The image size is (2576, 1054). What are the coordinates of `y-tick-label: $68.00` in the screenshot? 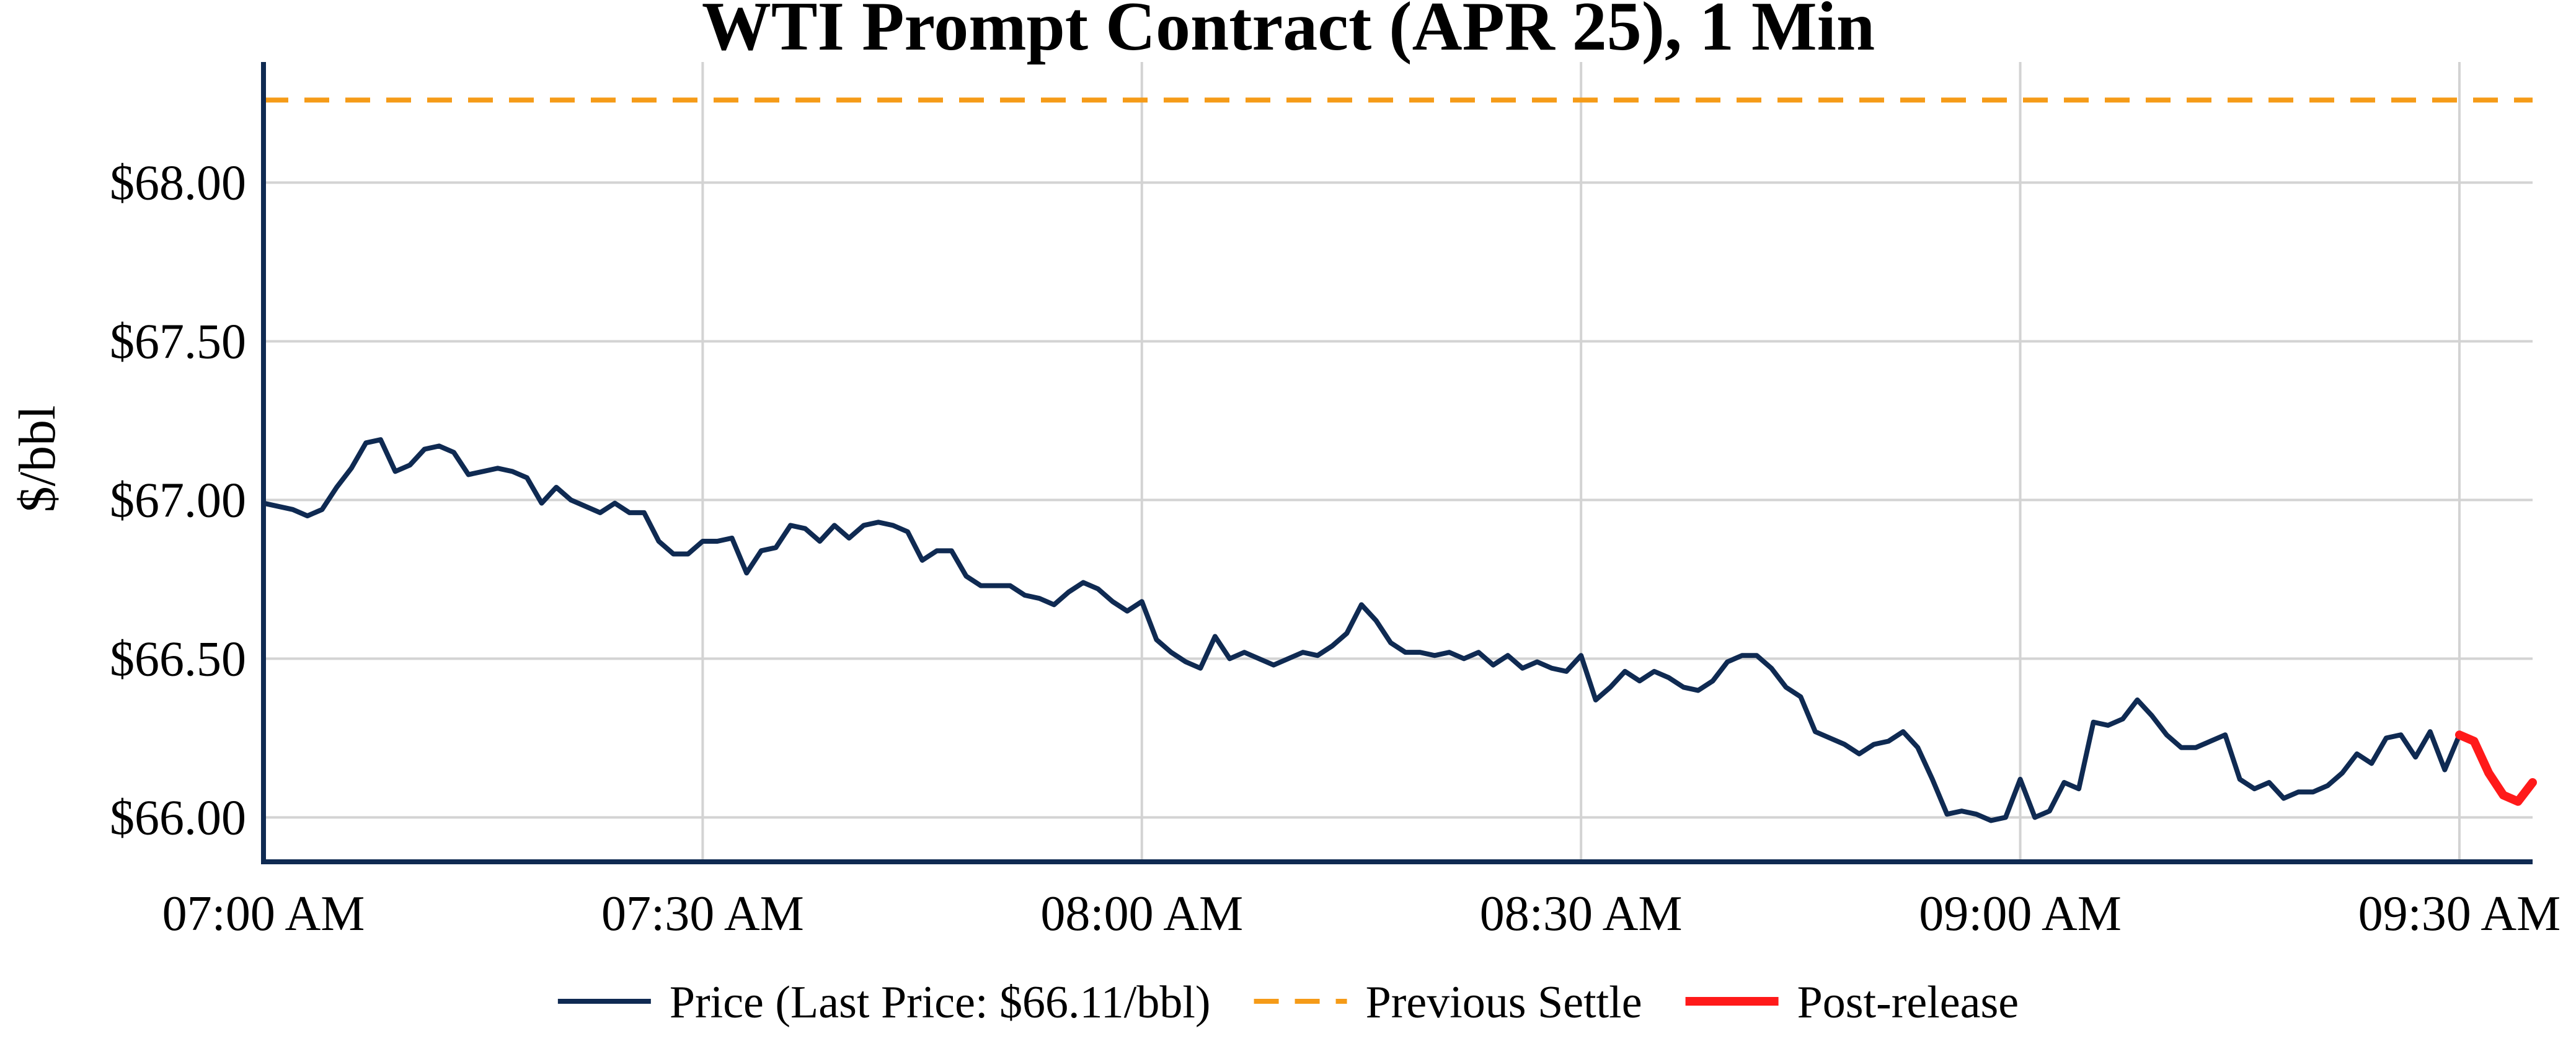 It's located at (178, 183).